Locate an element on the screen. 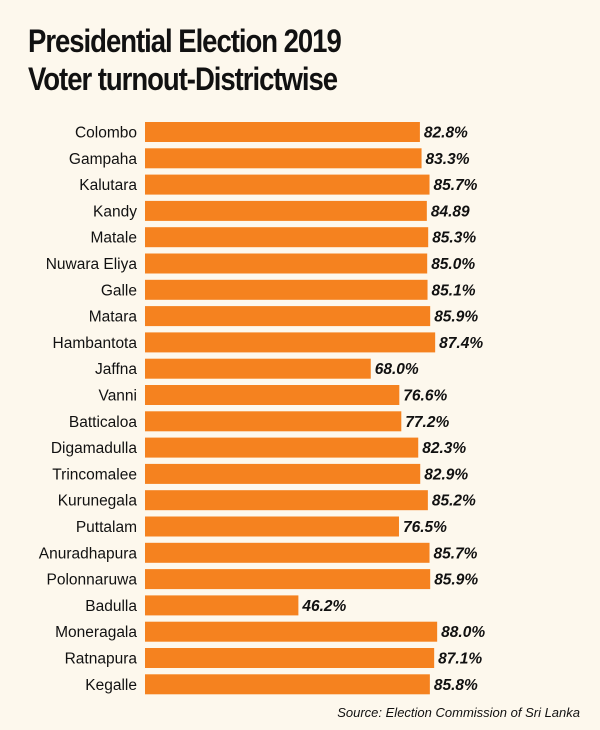  bar-badulla is located at coordinates (222, 605).